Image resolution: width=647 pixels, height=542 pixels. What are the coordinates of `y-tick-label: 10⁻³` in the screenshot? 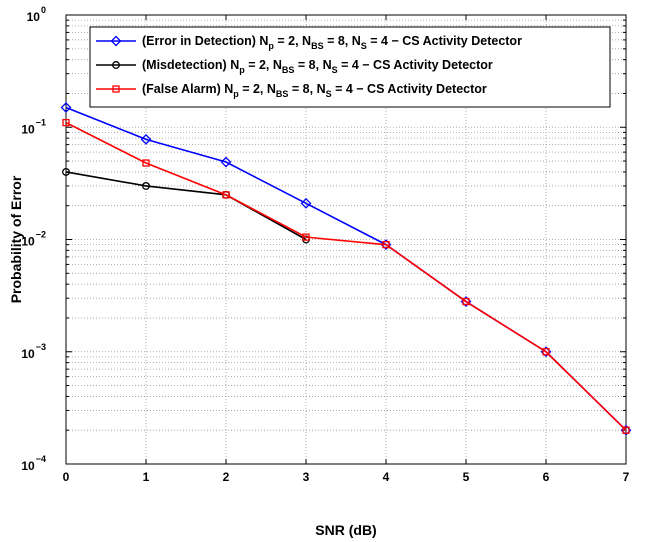 It's located at (33, 351).